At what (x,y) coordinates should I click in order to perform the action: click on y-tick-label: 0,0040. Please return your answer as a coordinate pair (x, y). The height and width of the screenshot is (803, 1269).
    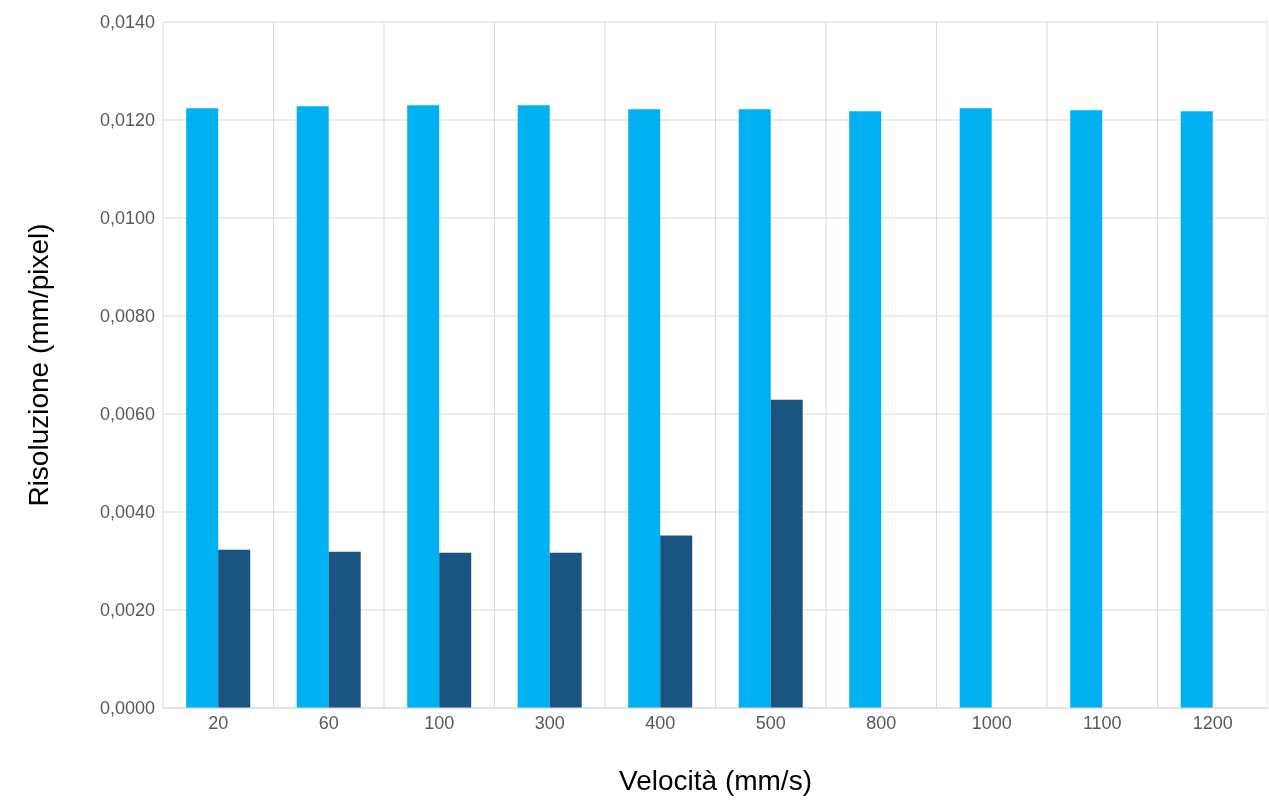
    Looking at the image, I should click on (127, 512).